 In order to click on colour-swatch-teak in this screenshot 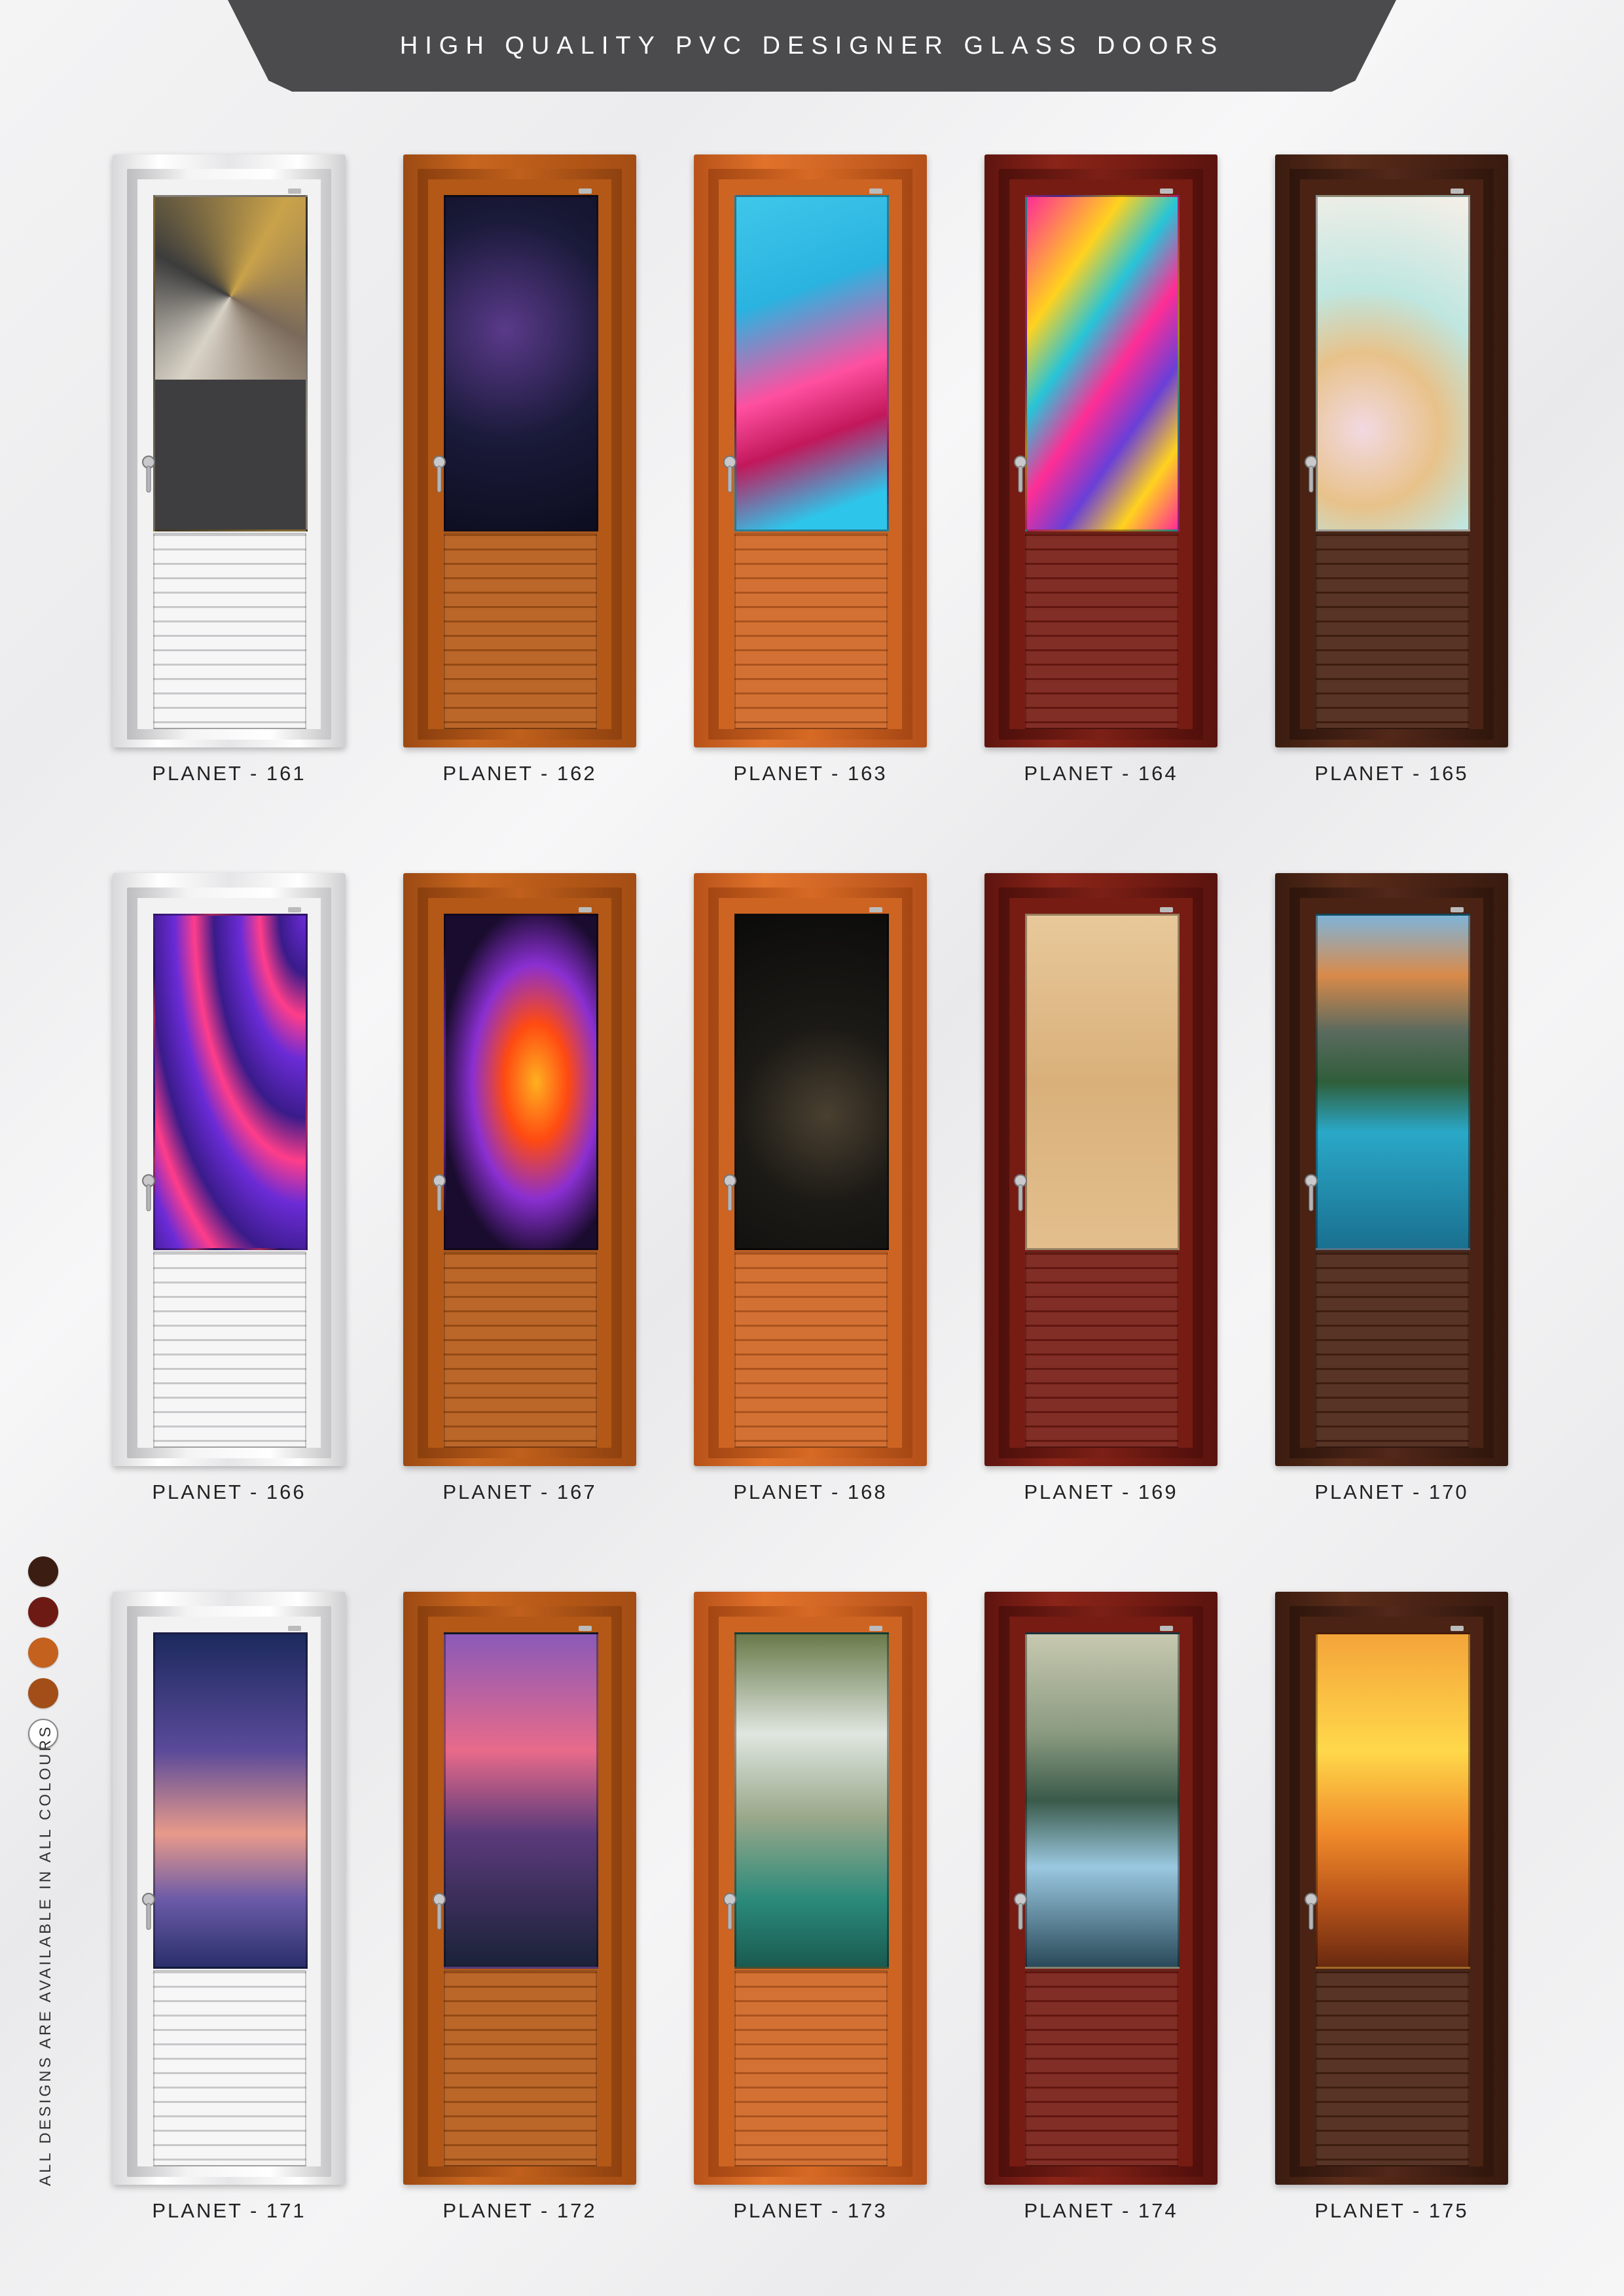, I will do `click(43, 1693)`.